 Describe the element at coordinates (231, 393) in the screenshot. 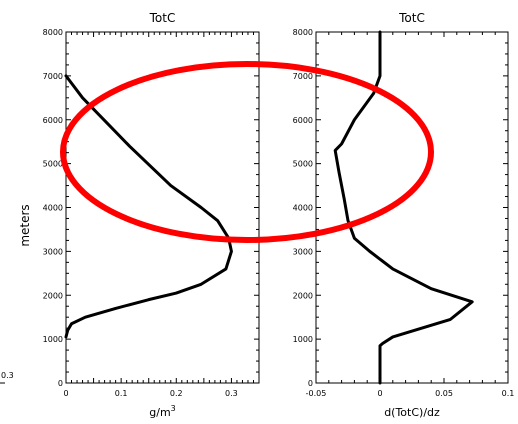

I see `x-tick-label: 0.3` at that location.